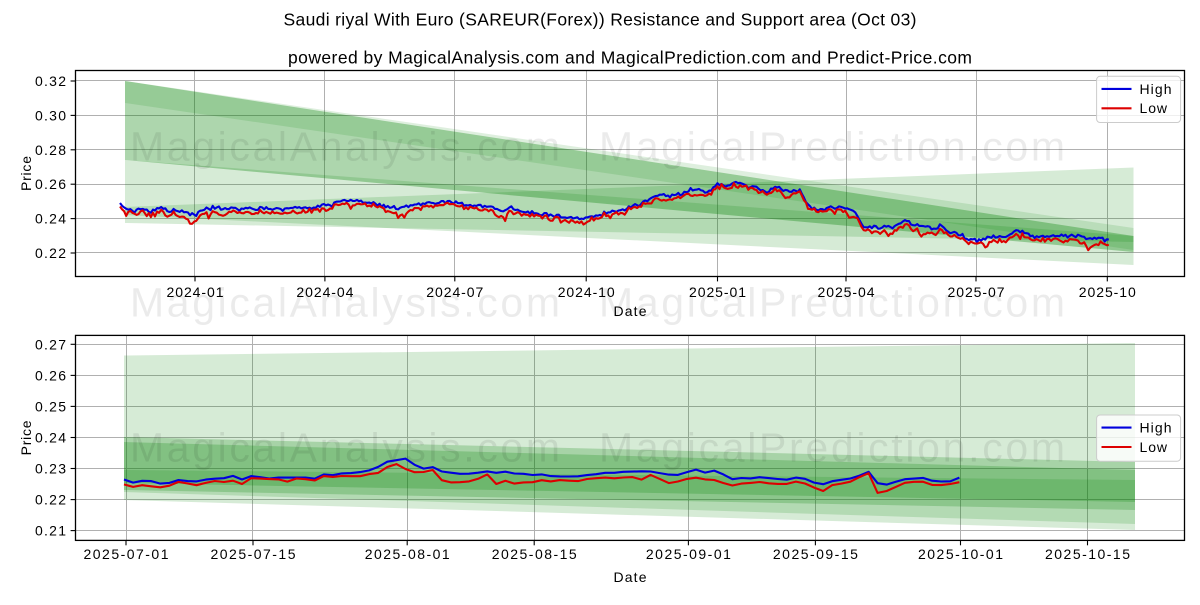 This screenshot has width=1200, height=605. I want to click on svg-text: 2025-10, so click(1107, 292).